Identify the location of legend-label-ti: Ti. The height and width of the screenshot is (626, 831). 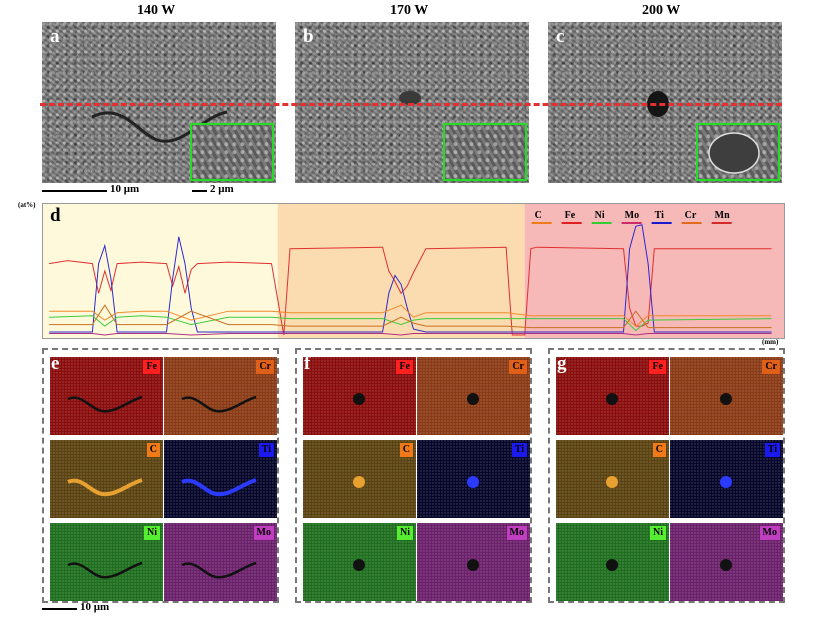
(659, 215).